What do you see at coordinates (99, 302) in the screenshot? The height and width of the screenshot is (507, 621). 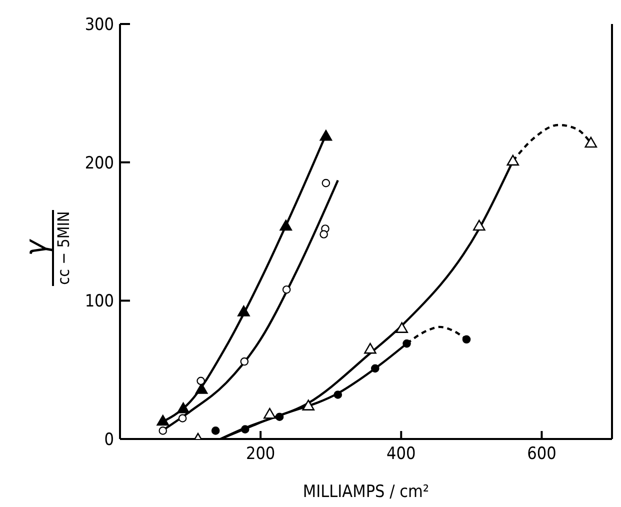 I see `y-tick-label: 100` at bounding box center [99, 302].